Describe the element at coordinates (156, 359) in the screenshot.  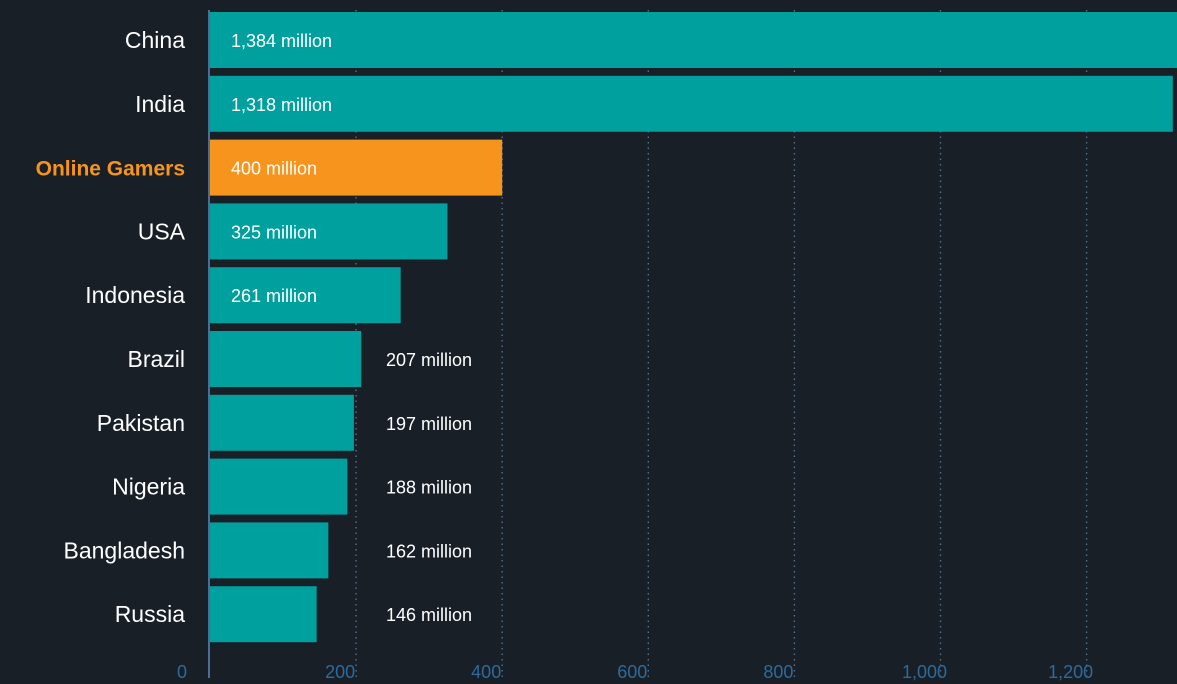
I see `category-label: Brazil` at that location.